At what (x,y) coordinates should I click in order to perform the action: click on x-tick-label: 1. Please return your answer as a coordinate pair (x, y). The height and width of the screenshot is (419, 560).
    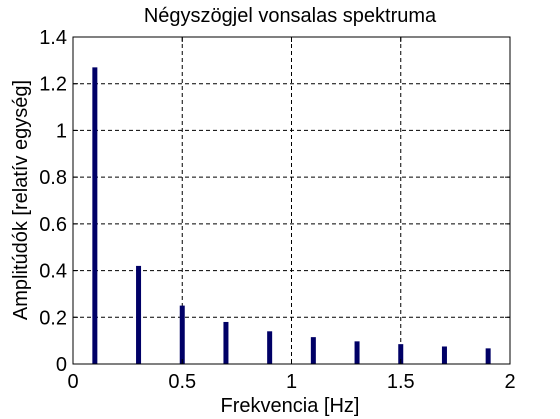
    Looking at the image, I should click on (291, 382).